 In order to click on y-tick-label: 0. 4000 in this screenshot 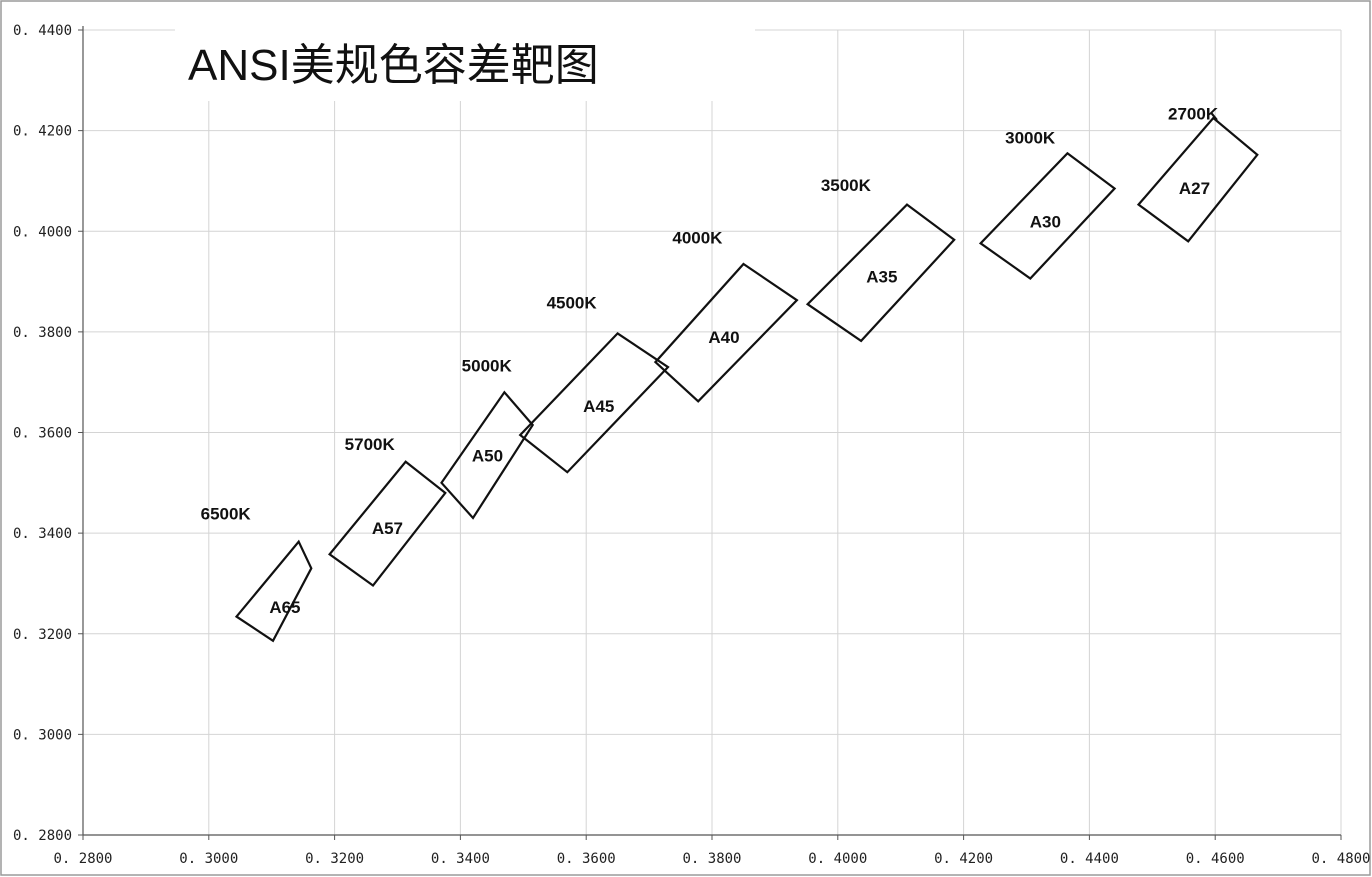, I will do `click(42, 232)`.